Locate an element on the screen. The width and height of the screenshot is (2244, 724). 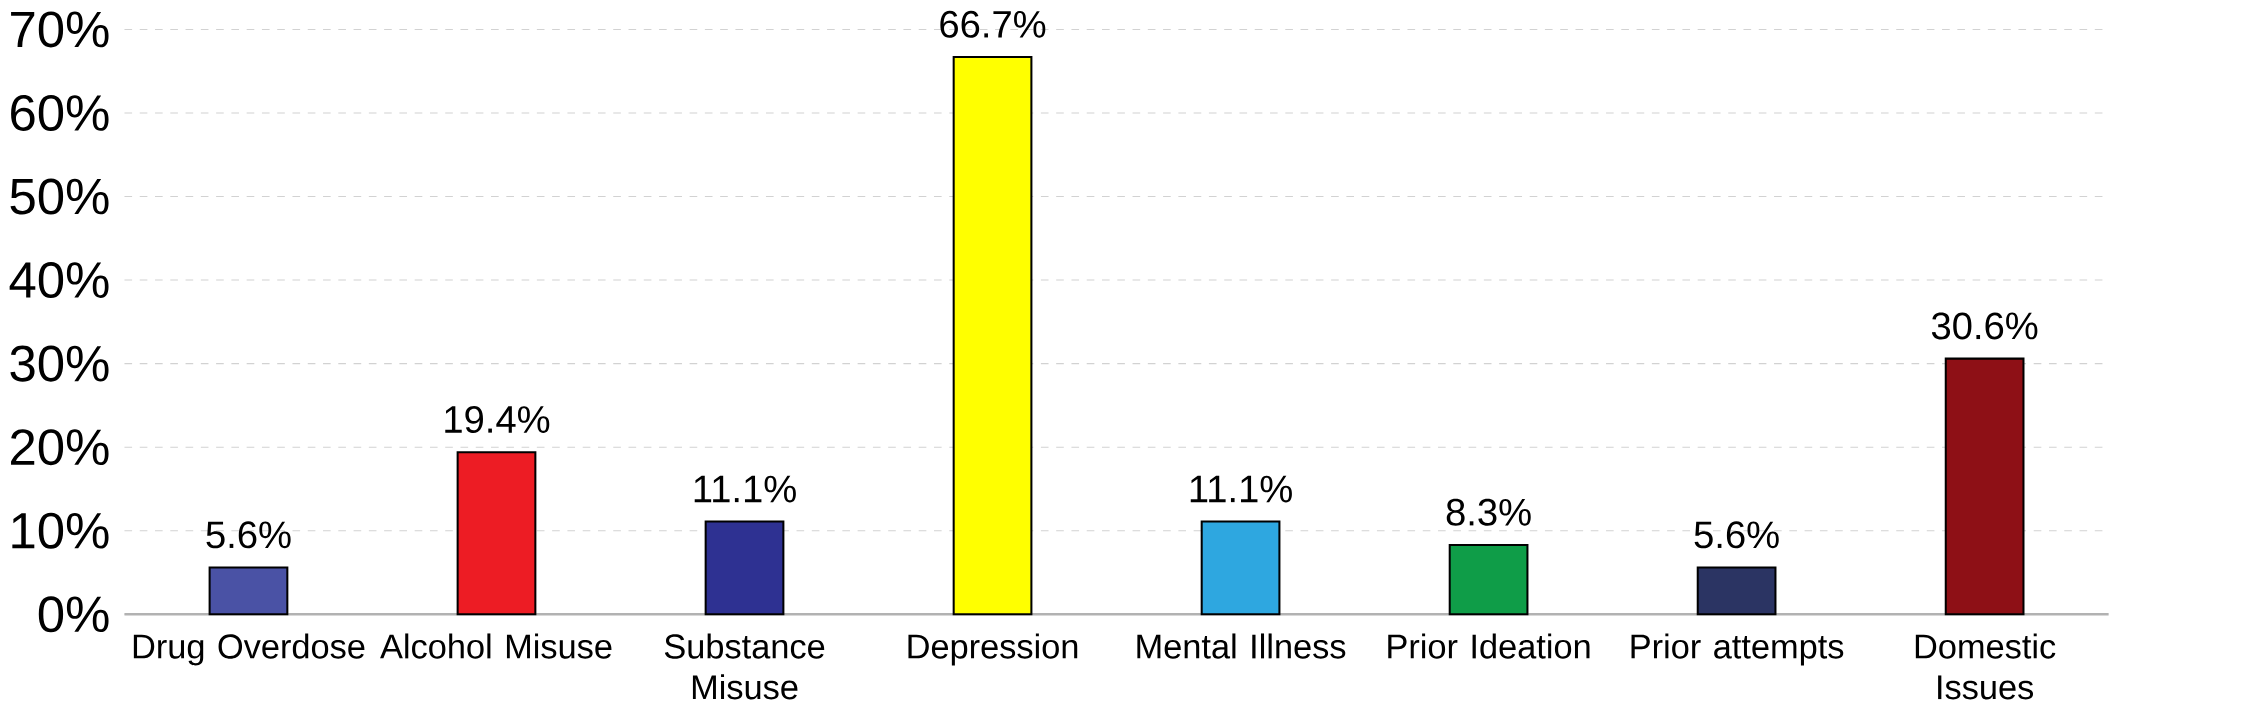
y-tick-label: 20% is located at coordinates (60, 447).